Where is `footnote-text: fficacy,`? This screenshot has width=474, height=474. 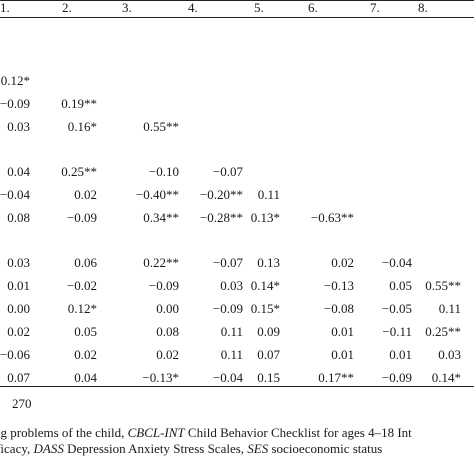 footnote-text: fficacy, is located at coordinates (15, 448).